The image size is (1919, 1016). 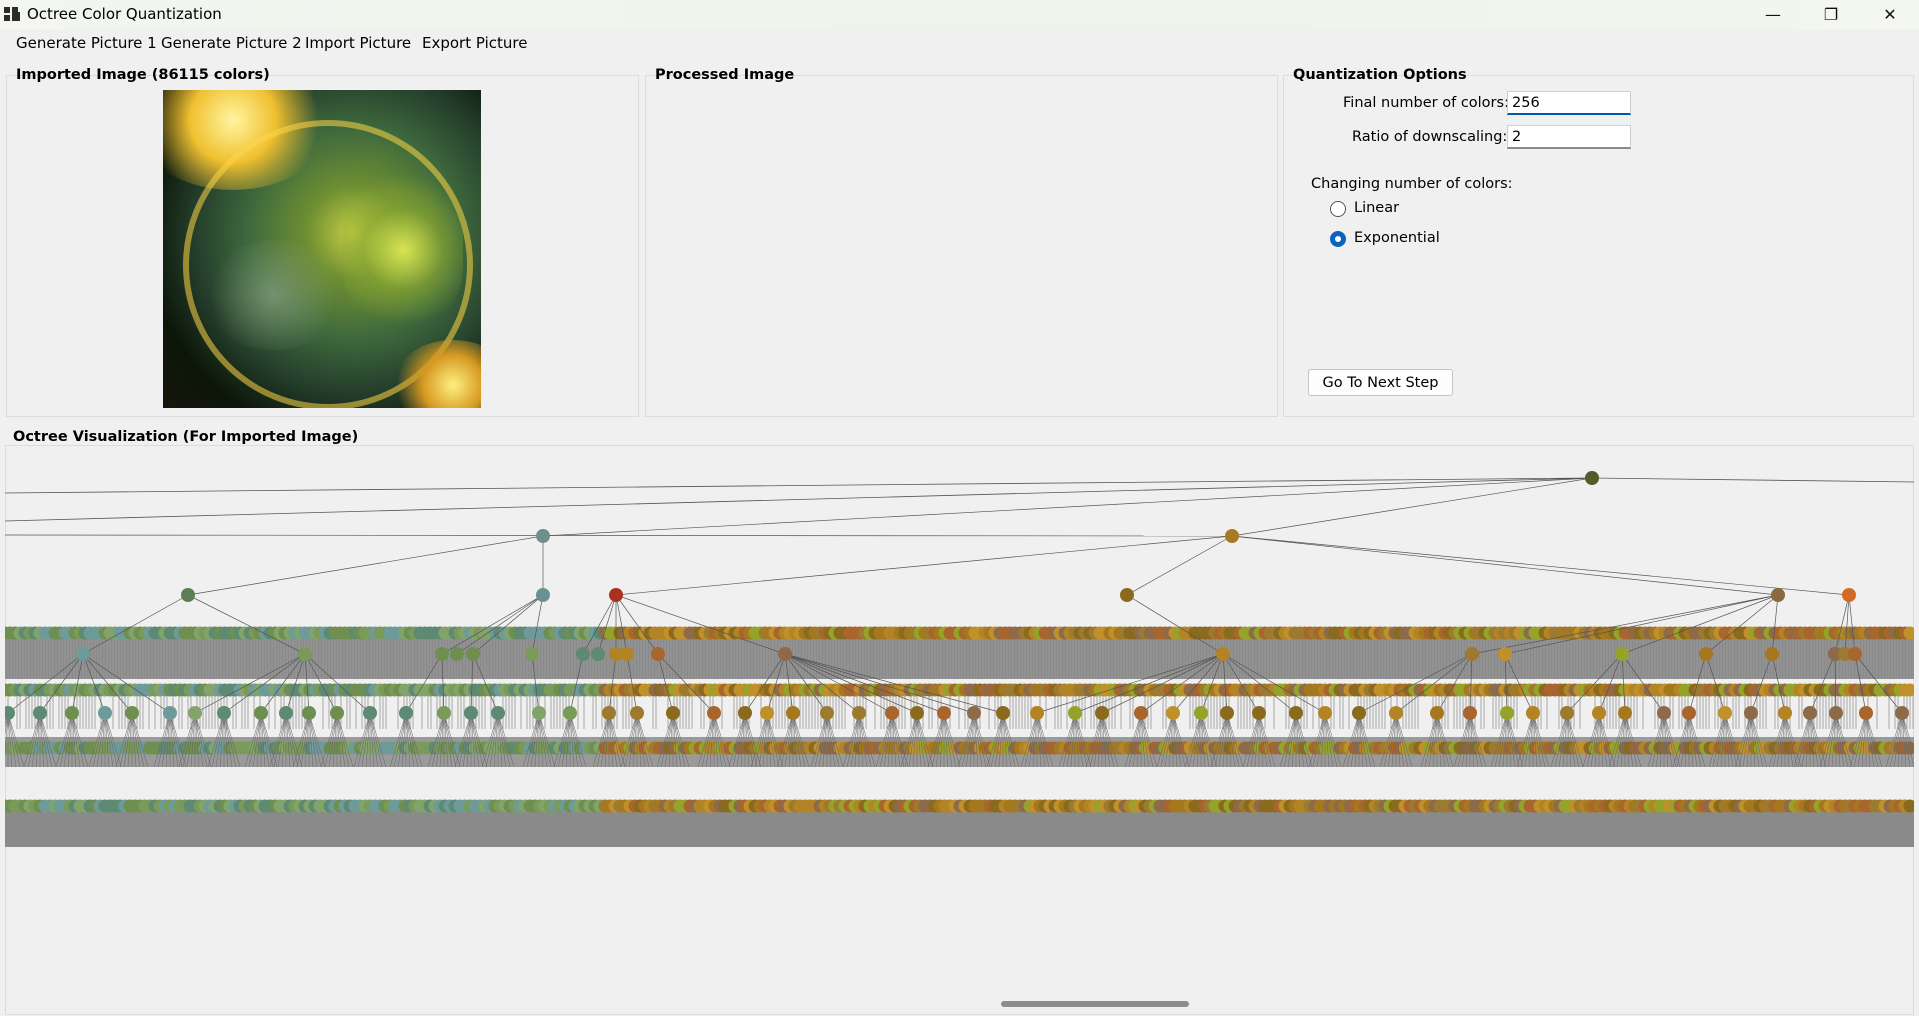 I want to click on horizontal-scrollbar, so click(x=1095, y=1004).